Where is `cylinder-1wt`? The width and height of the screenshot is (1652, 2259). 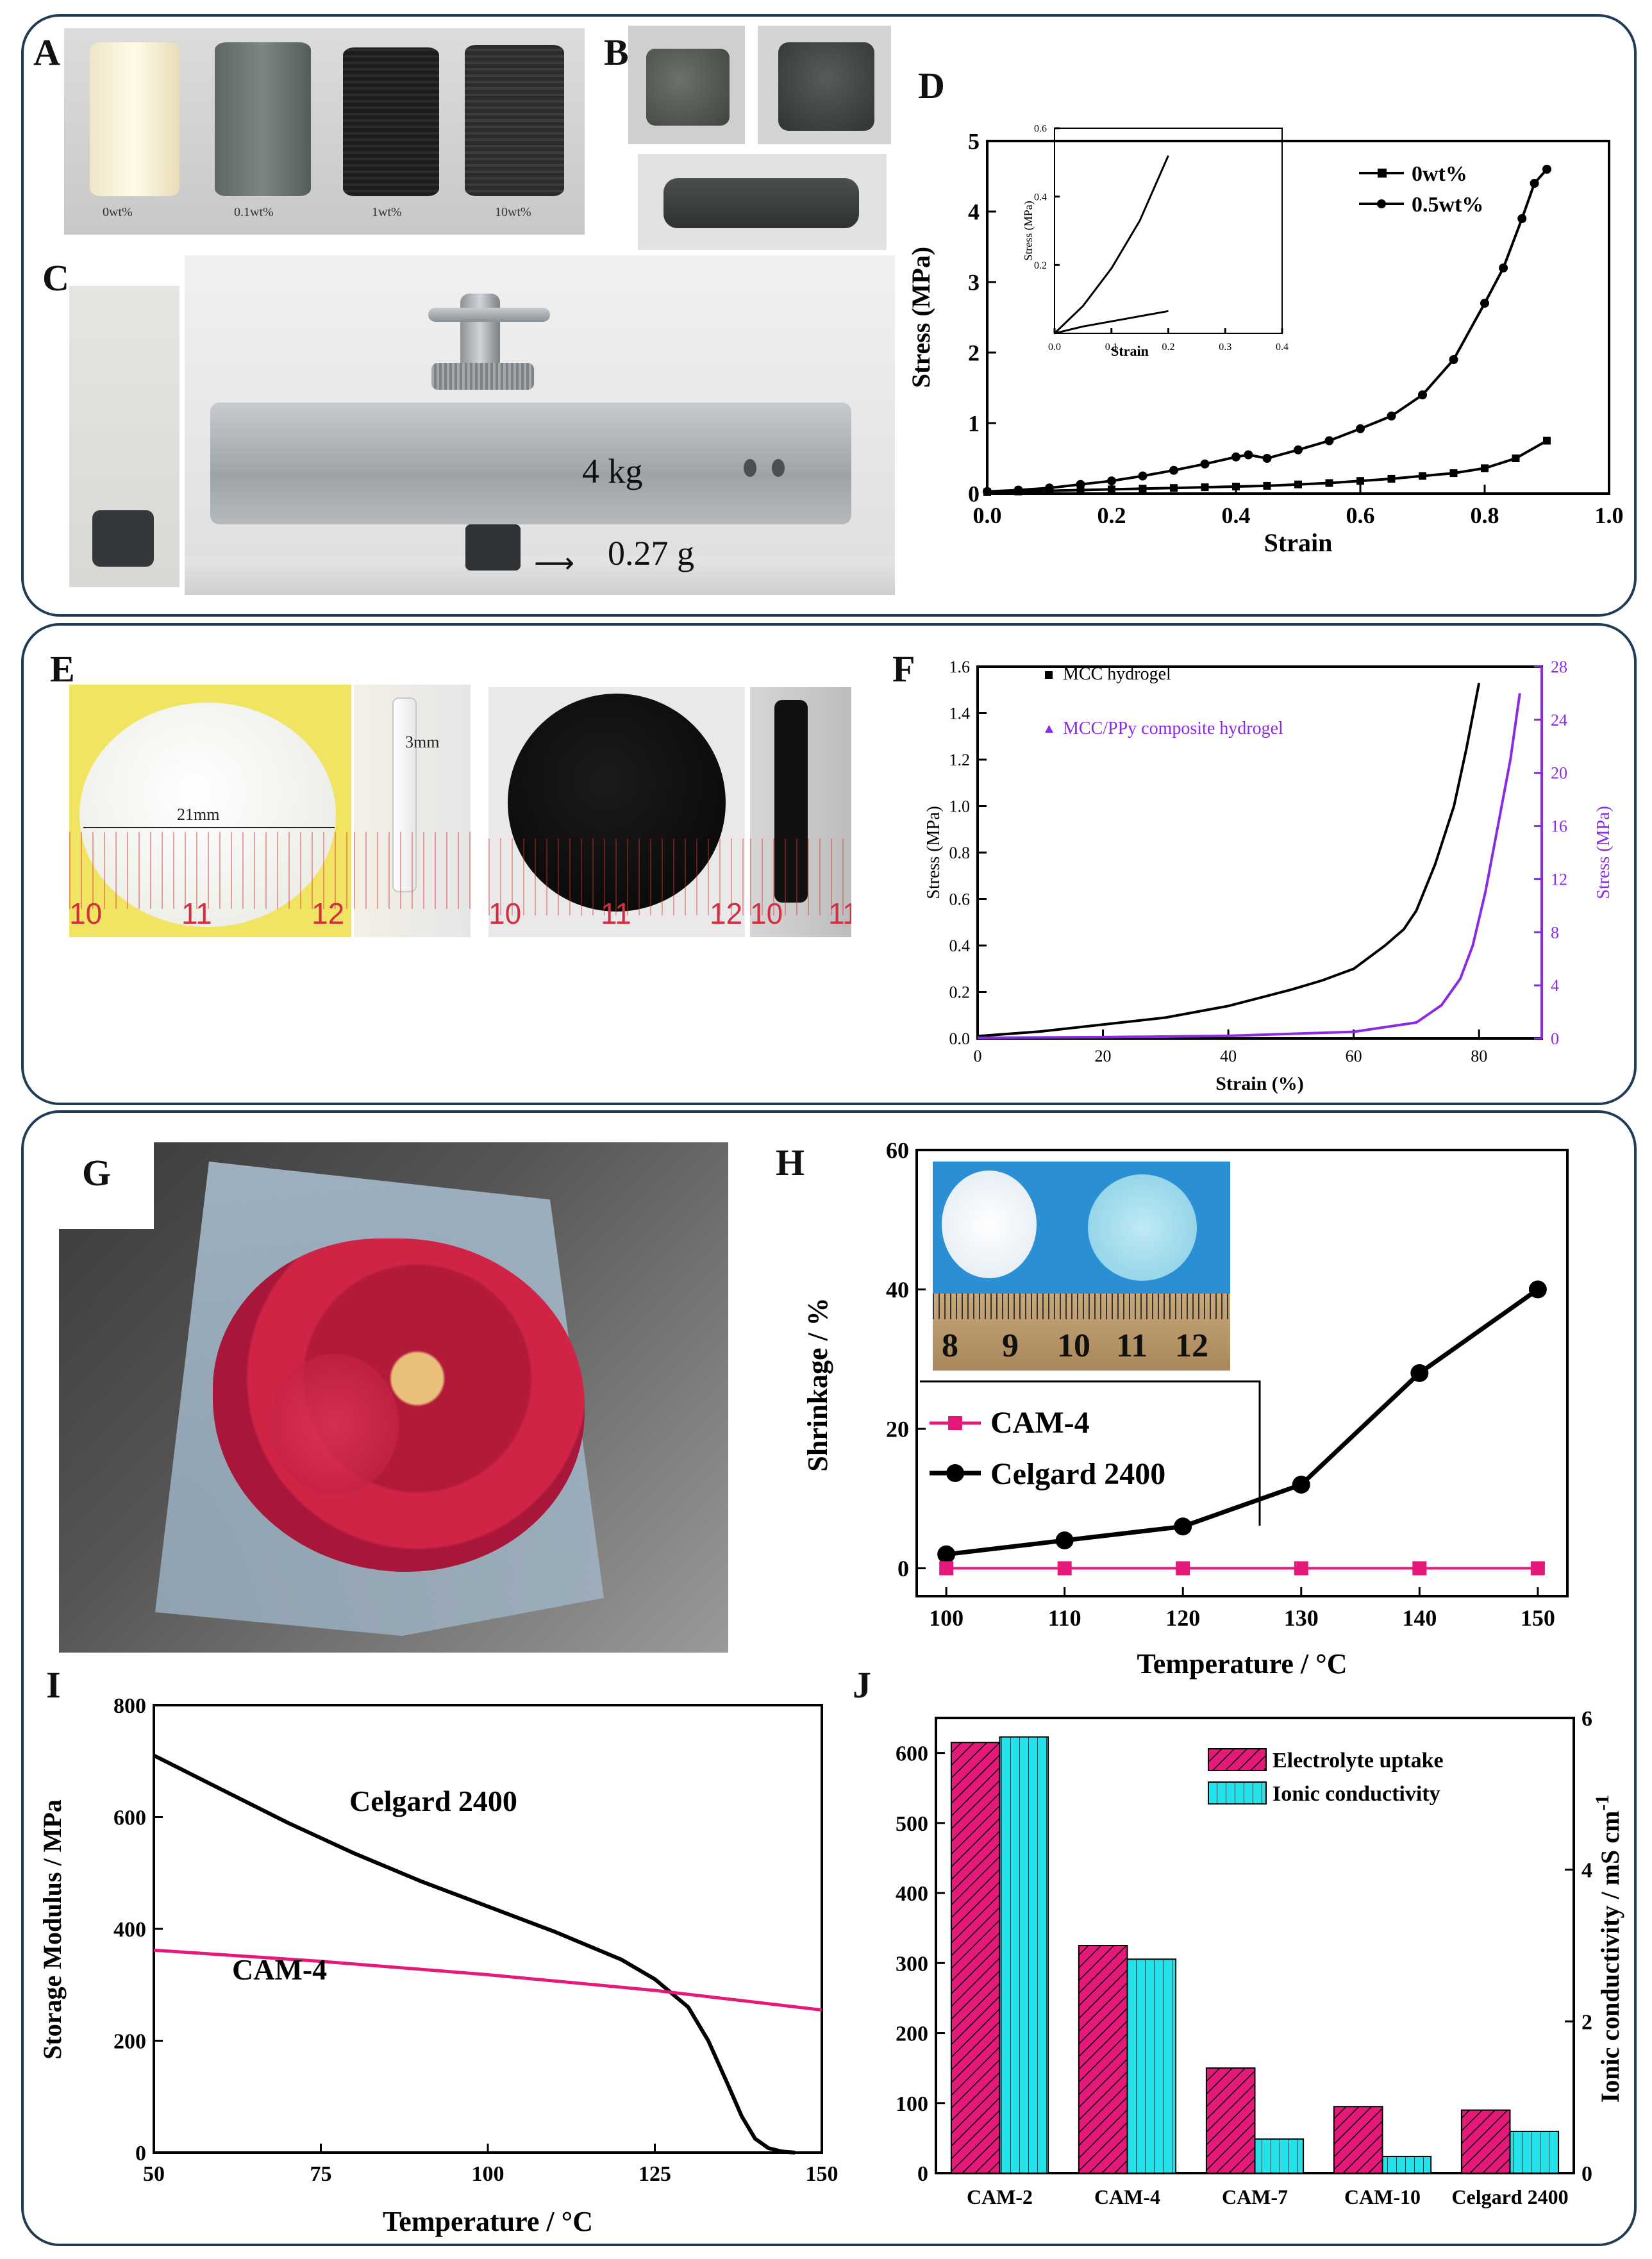 cylinder-1wt is located at coordinates (391, 121).